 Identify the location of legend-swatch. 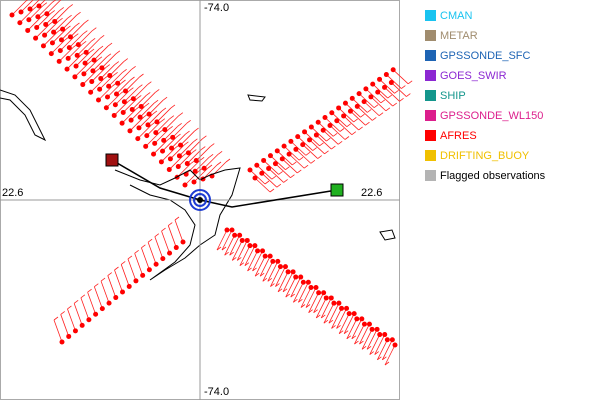
(430, 35).